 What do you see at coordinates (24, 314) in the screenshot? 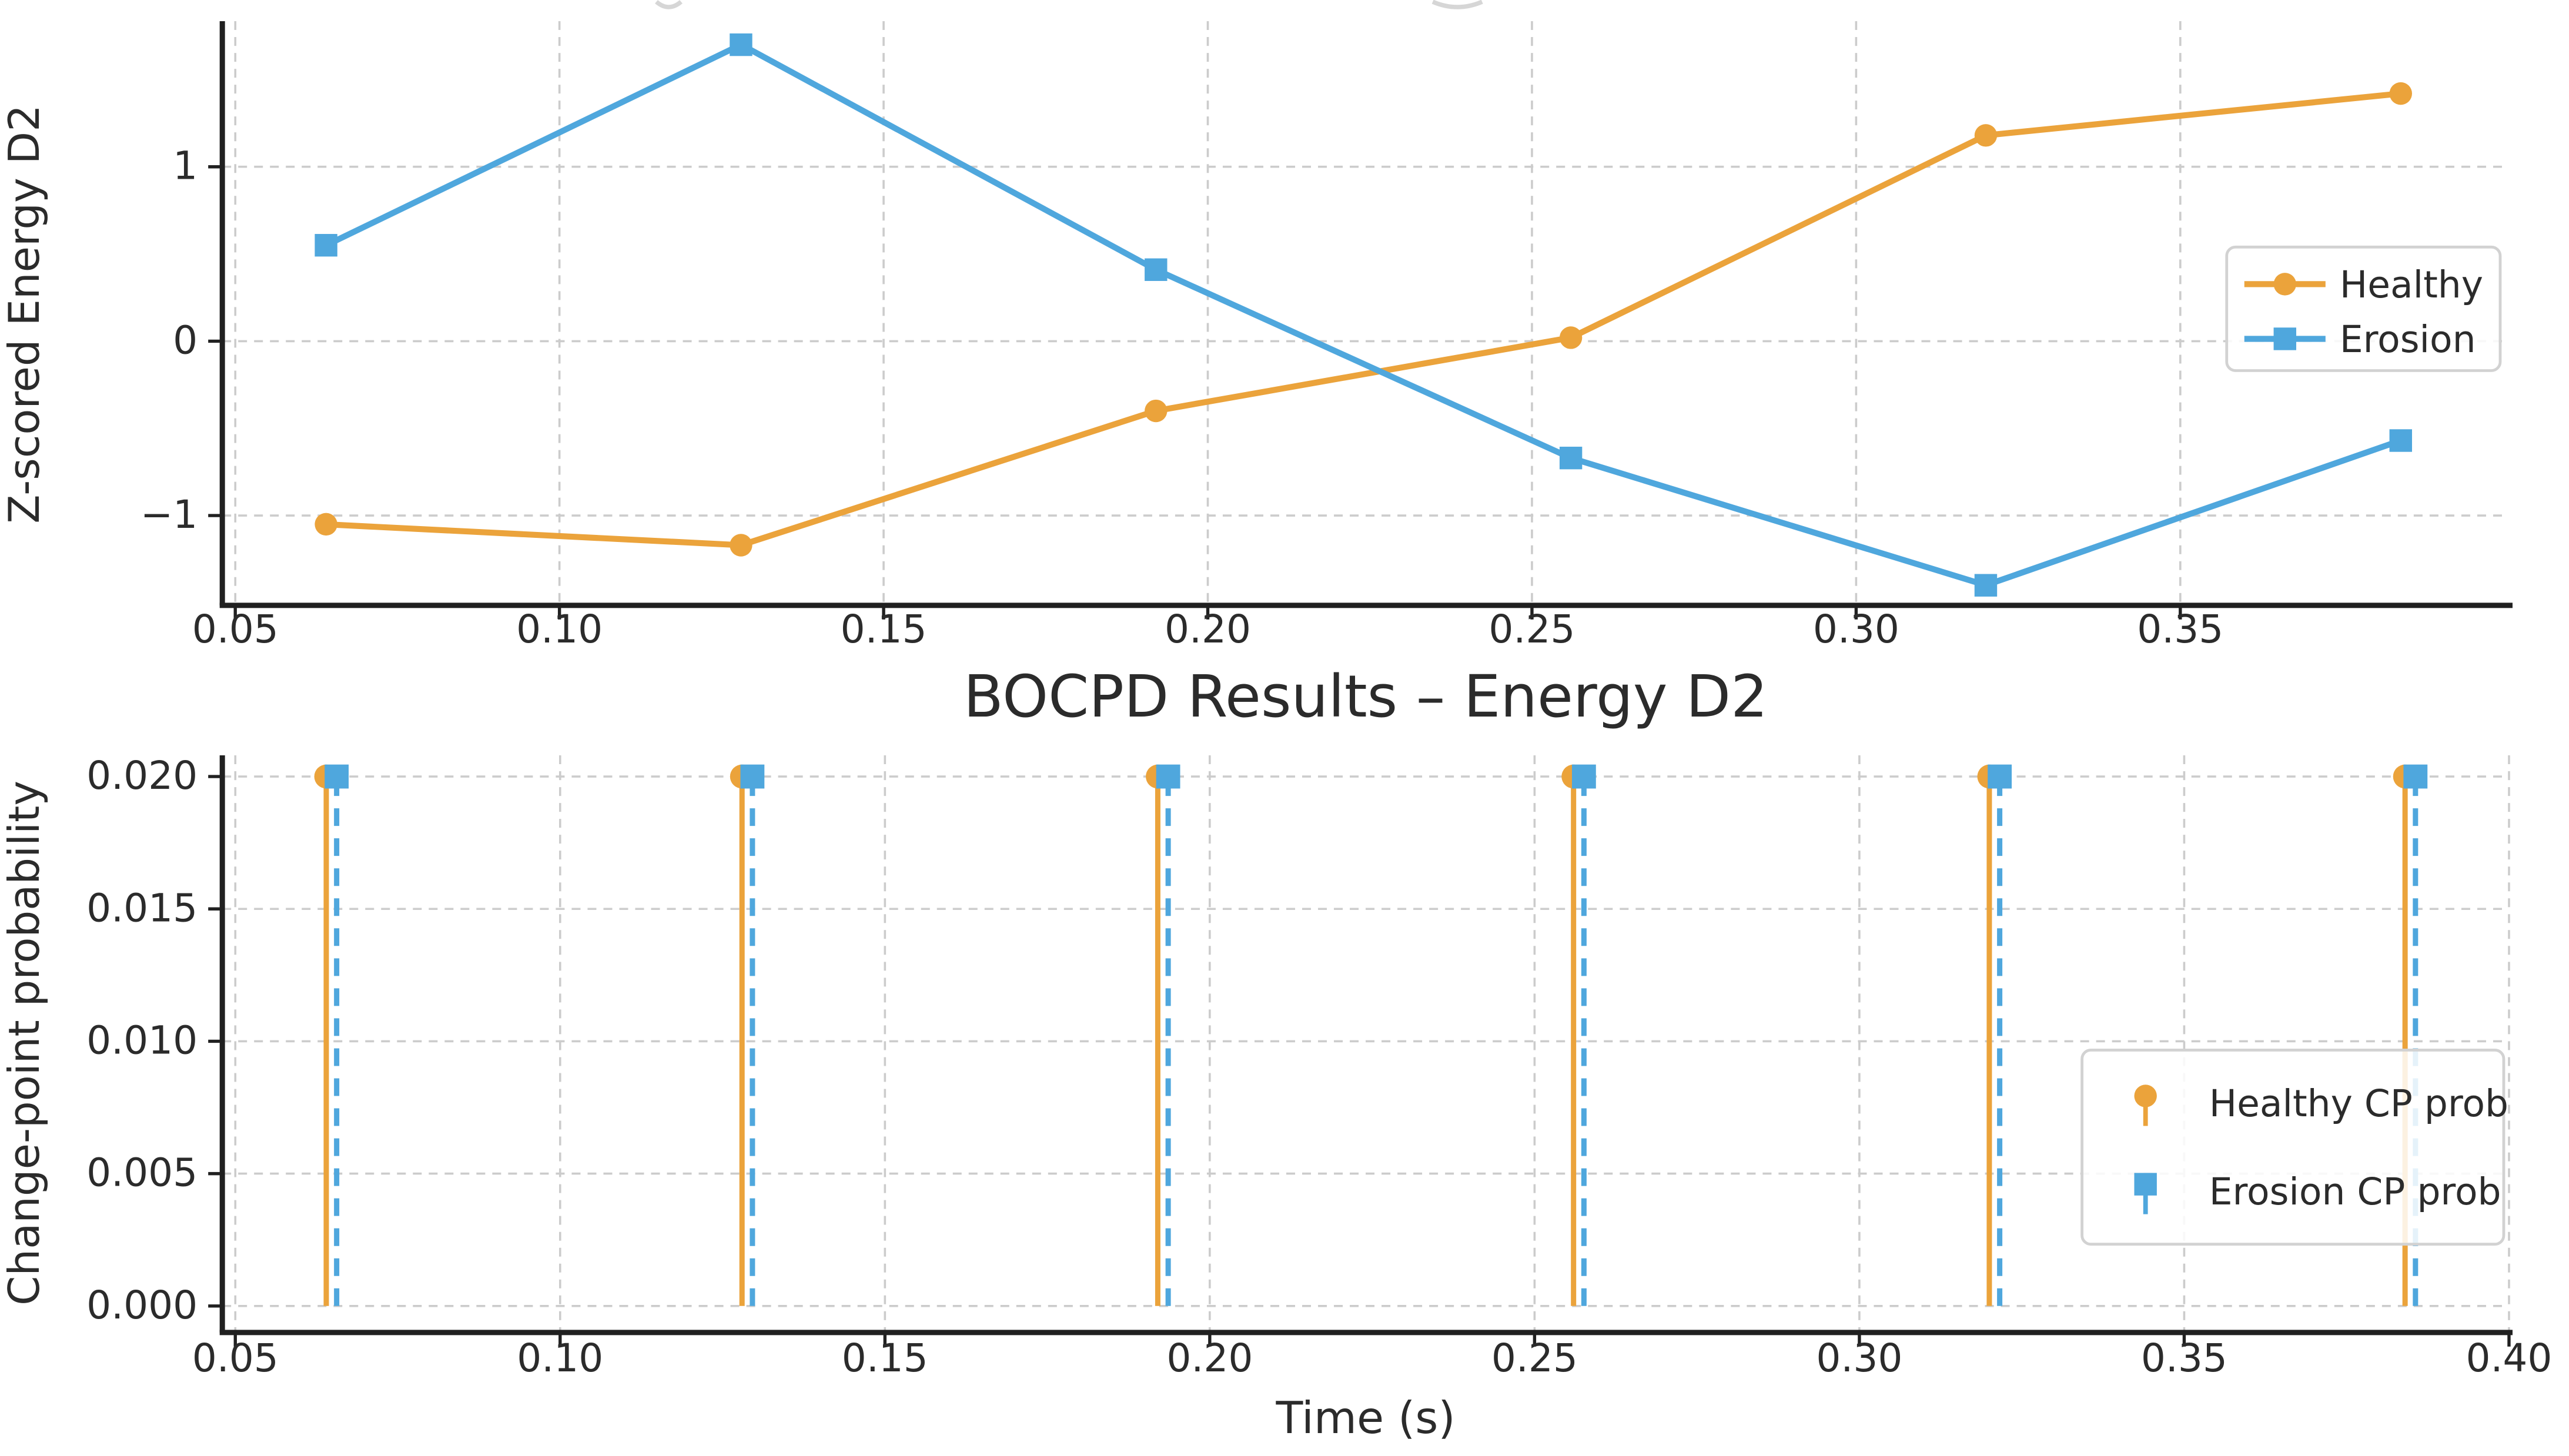
I see `y-axis-label: Z-scored Energy D2` at bounding box center [24, 314].